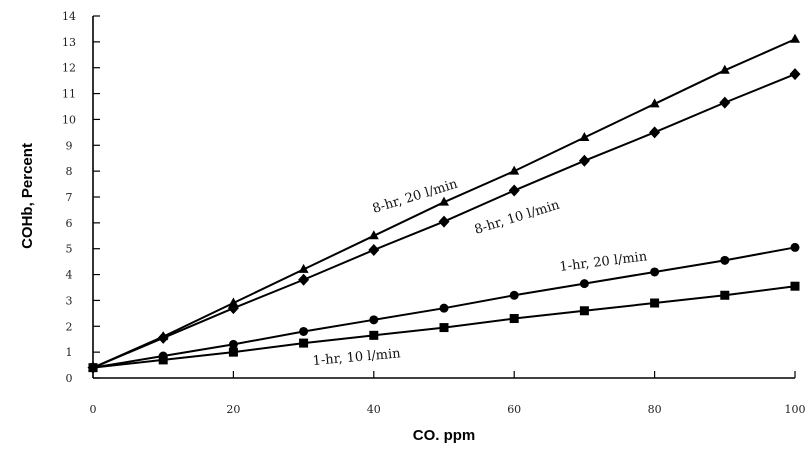 This screenshot has height=449, width=807. Describe the element at coordinates (514, 409) in the screenshot. I see `x-tick-label-3: 60` at that location.